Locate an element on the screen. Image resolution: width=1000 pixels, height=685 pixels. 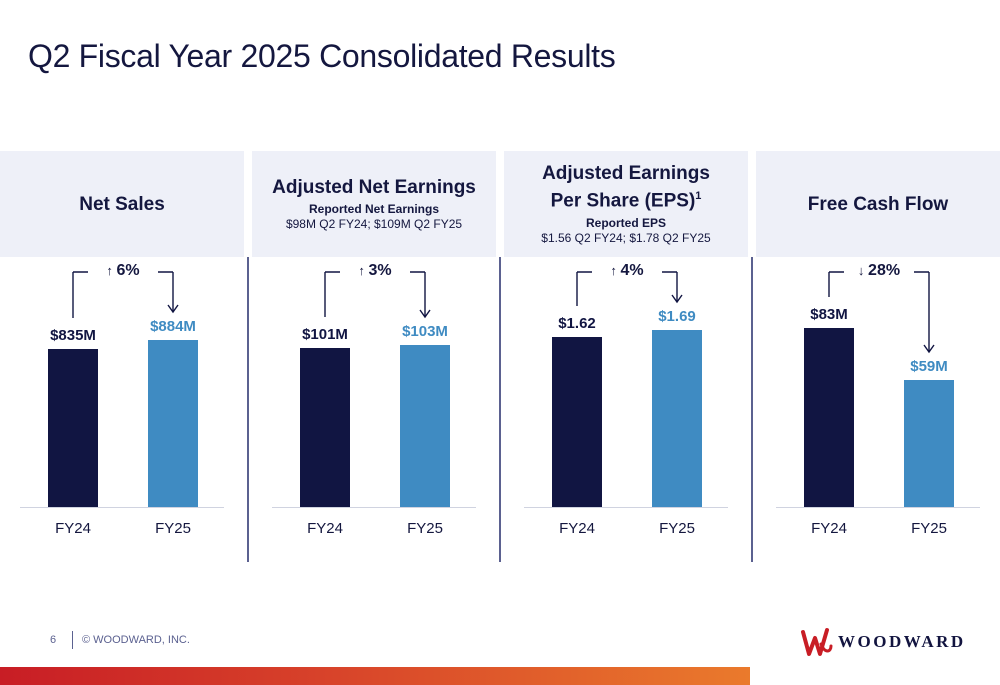
data-label: $1.69 is located at coordinates (677, 316).